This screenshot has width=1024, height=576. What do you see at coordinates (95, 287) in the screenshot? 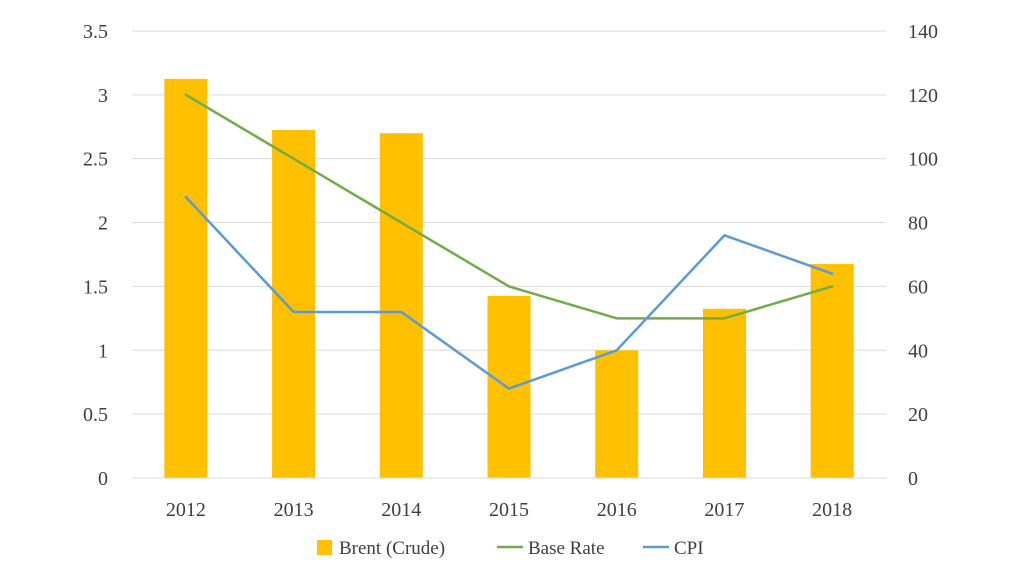
I see `y-left-tick-label: 1.5` at bounding box center [95, 287].